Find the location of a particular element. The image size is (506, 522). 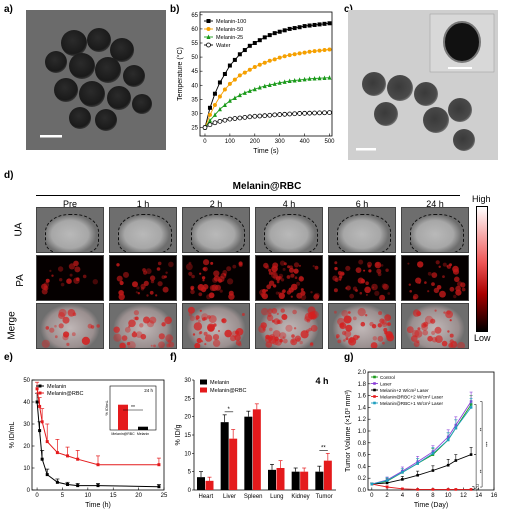

y-tick-label: 15 is located at coordinates (187, 436).